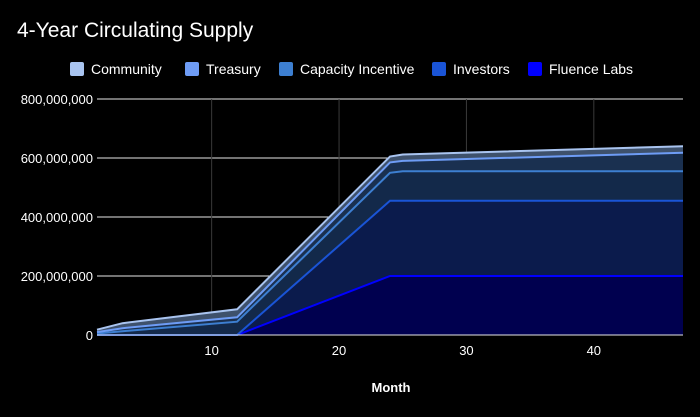 Image resolution: width=700 pixels, height=417 pixels. Describe the element at coordinates (233, 69) in the screenshot. I see `legend-label-treasury: Treasury` at that location.